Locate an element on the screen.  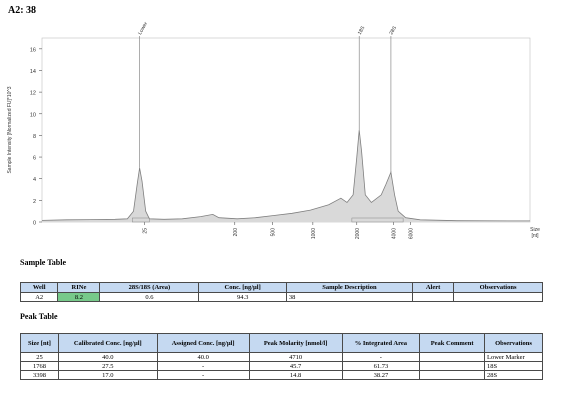
peak-header: Observations is located at coordinates (513, 343).